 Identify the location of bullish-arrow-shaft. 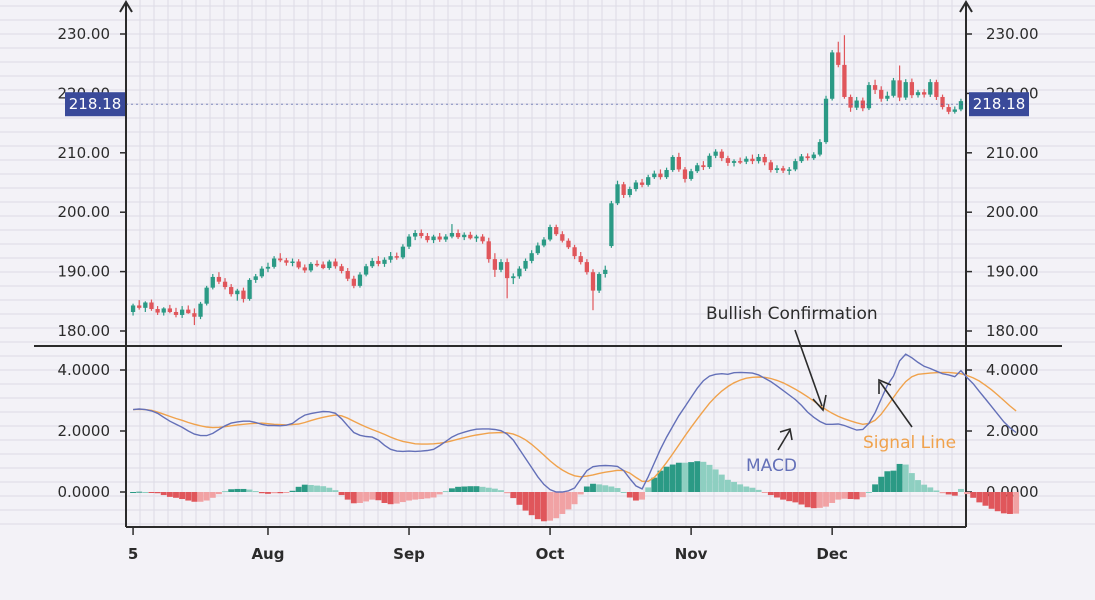
(808, 368).